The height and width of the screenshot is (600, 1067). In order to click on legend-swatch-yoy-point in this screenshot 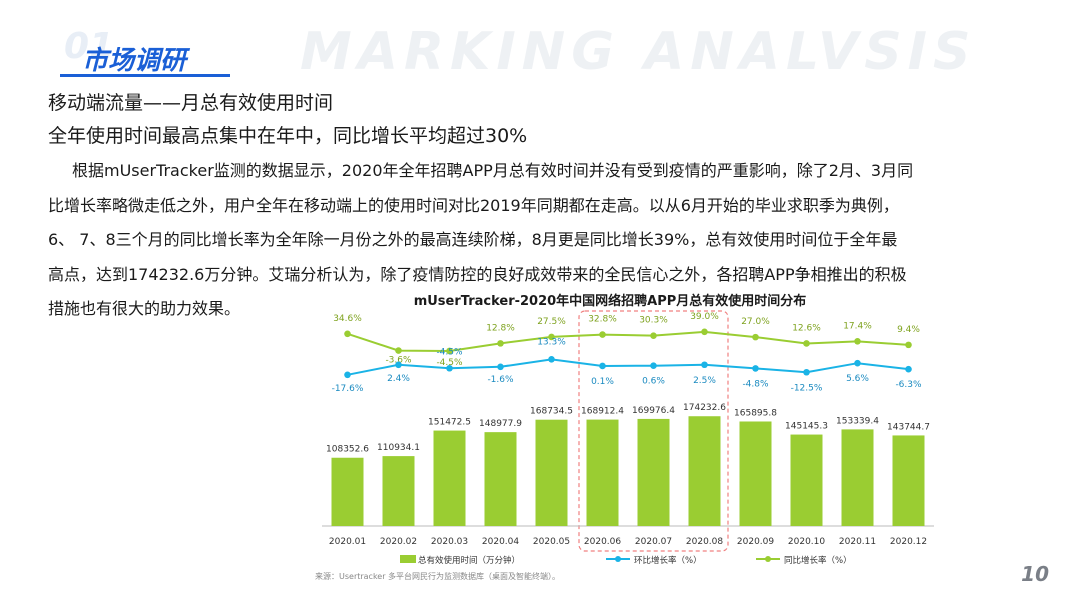, I will do `click(768, 559)`.